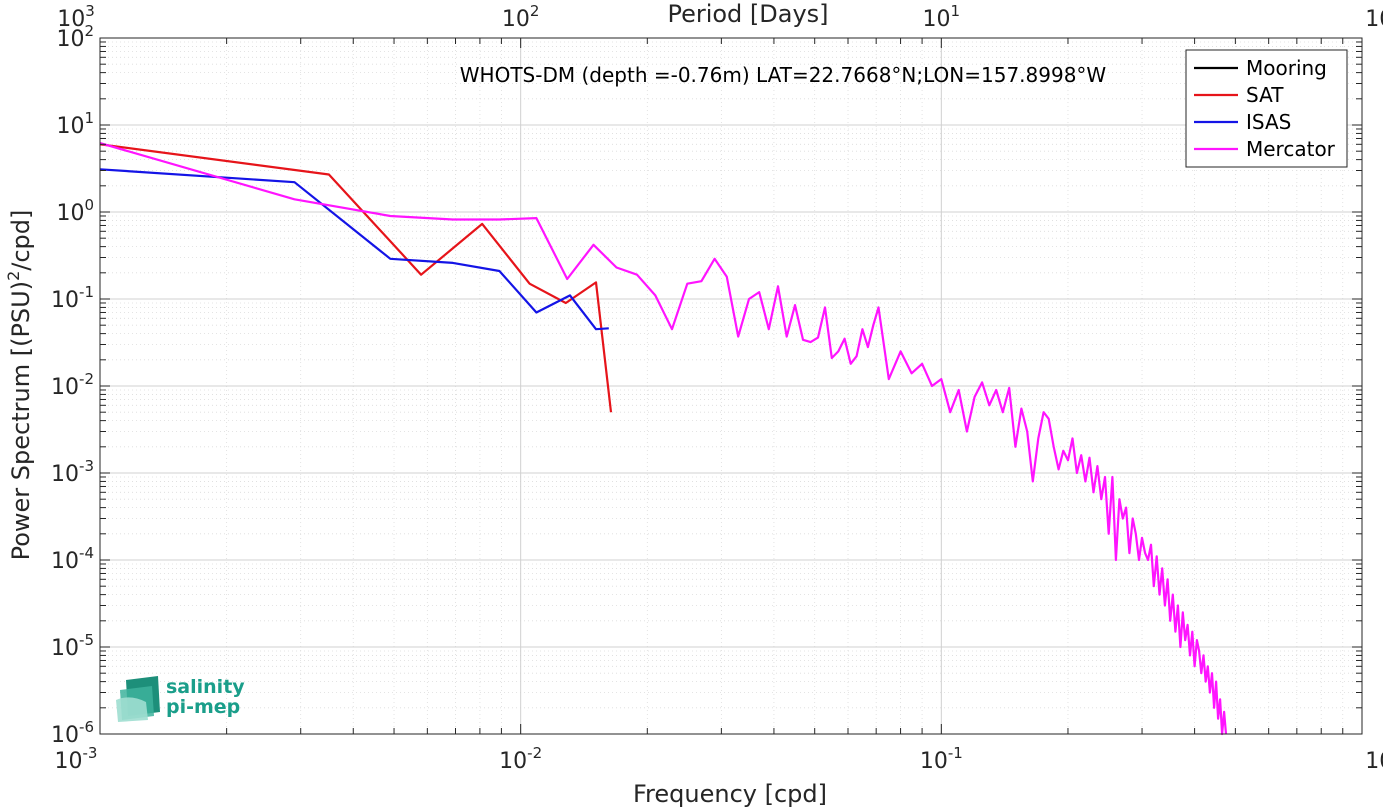 This screenshot has height=809, width=1383. I want to click on top-tick-label: 10², so click(521, 17).